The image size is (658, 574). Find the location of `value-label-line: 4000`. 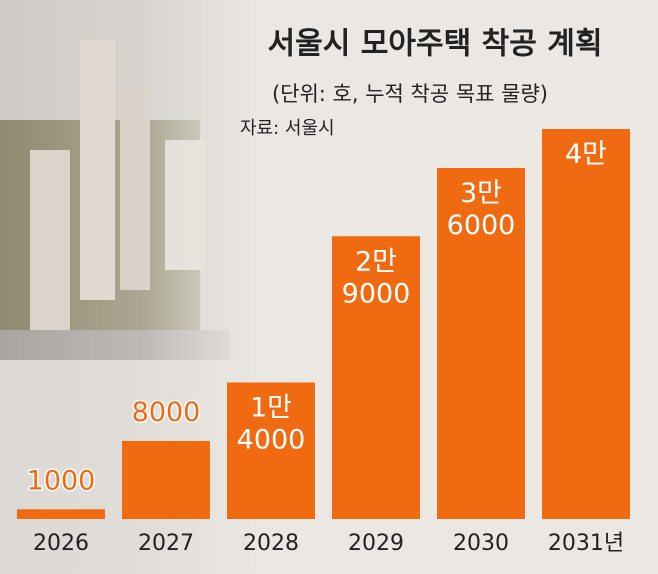

value-label-line: 4000 is located at coordinates (271, 439).